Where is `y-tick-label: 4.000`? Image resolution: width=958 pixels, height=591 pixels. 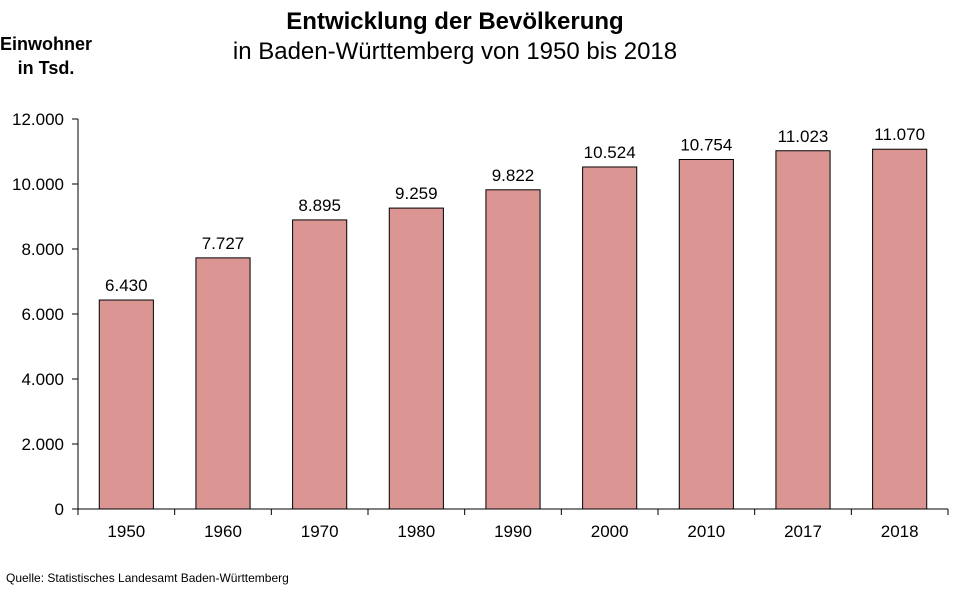
y-tick-label: 4.000 is located at coordinates (42, 379).